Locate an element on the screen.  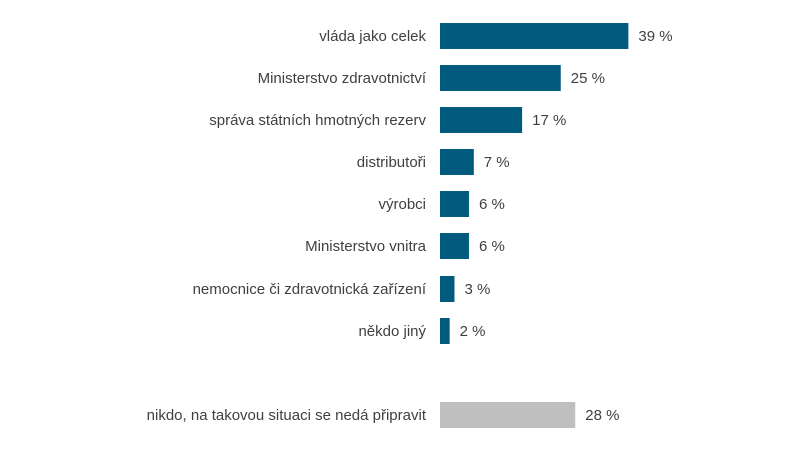
value-label: 3 % is located at coordinates (477, 289).